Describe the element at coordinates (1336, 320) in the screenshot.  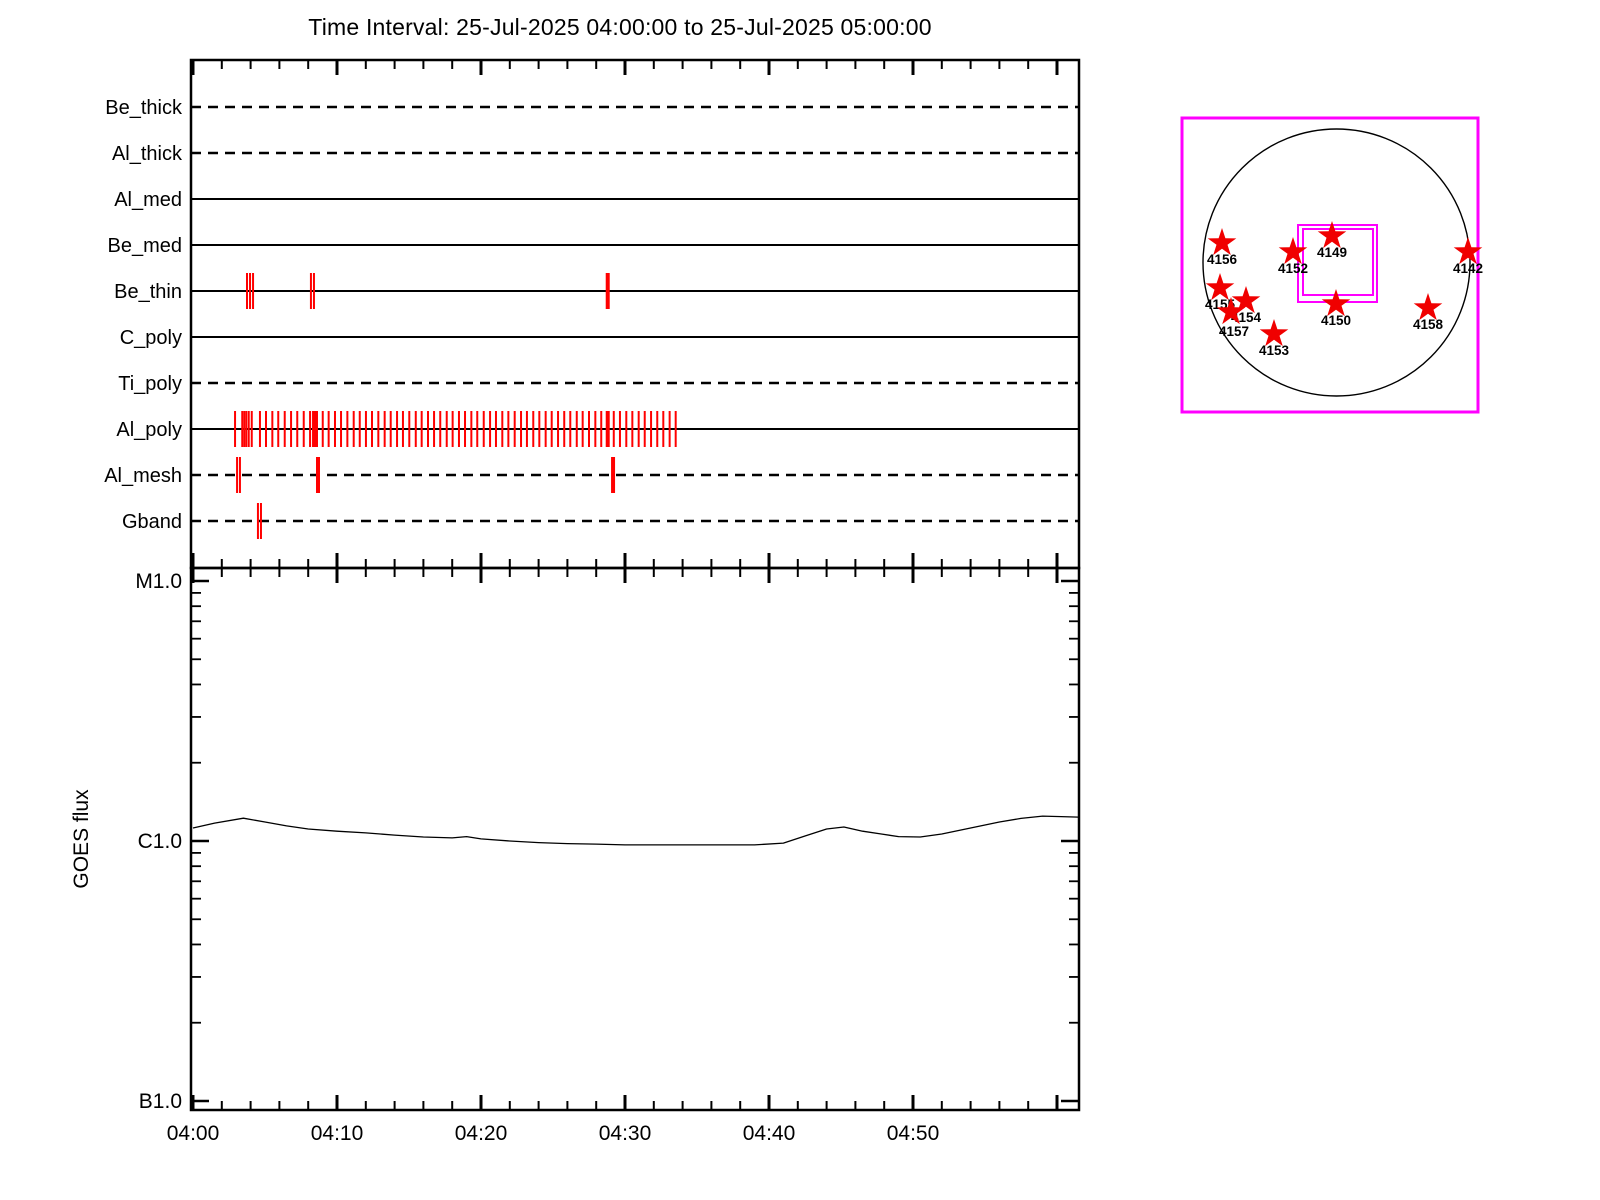
I see `active-region-label: 4150` at that location.